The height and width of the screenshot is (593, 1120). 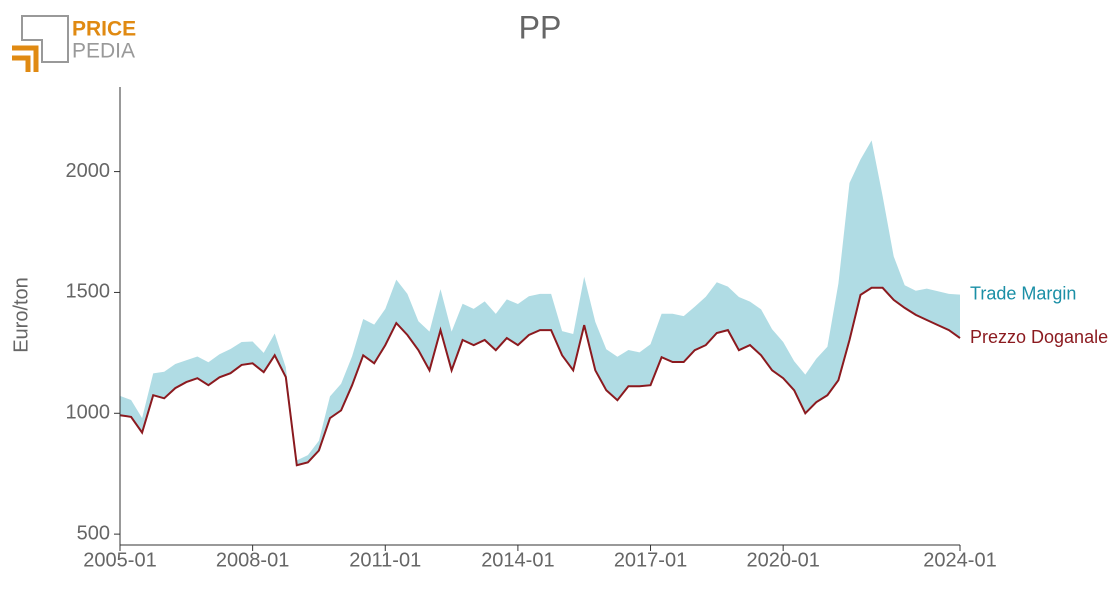 I want to click on x-tick-label: 2014-01, so click(x=517, y=560).